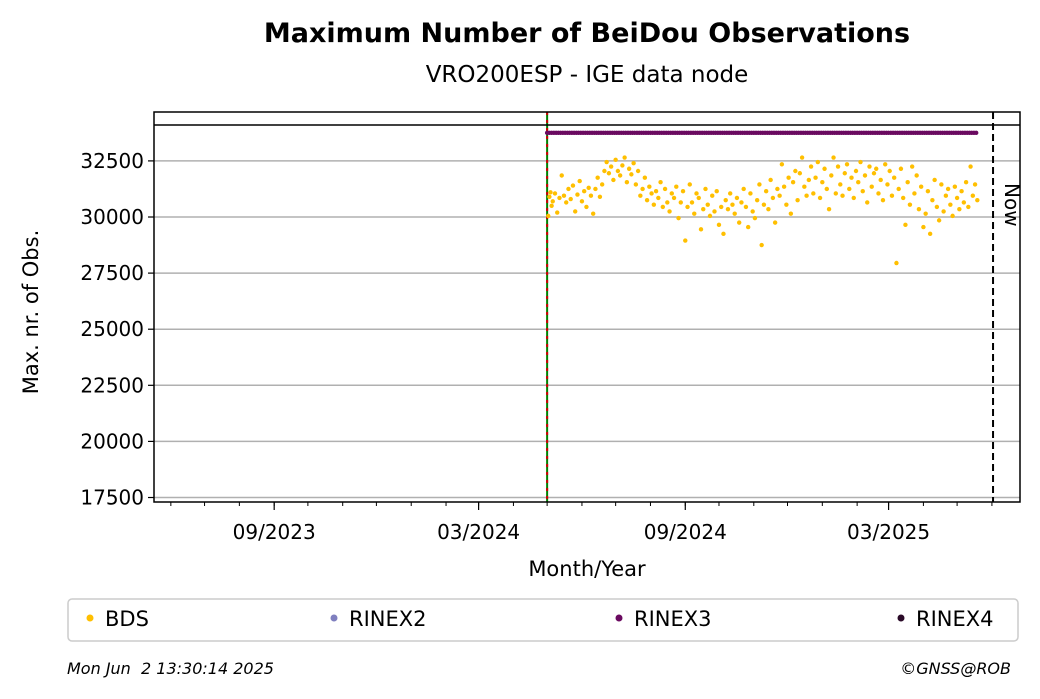  Describe the element at coordinates (388, 619) in the screenshot. I see `legend-label-rinex2: RINEX2` at that location.